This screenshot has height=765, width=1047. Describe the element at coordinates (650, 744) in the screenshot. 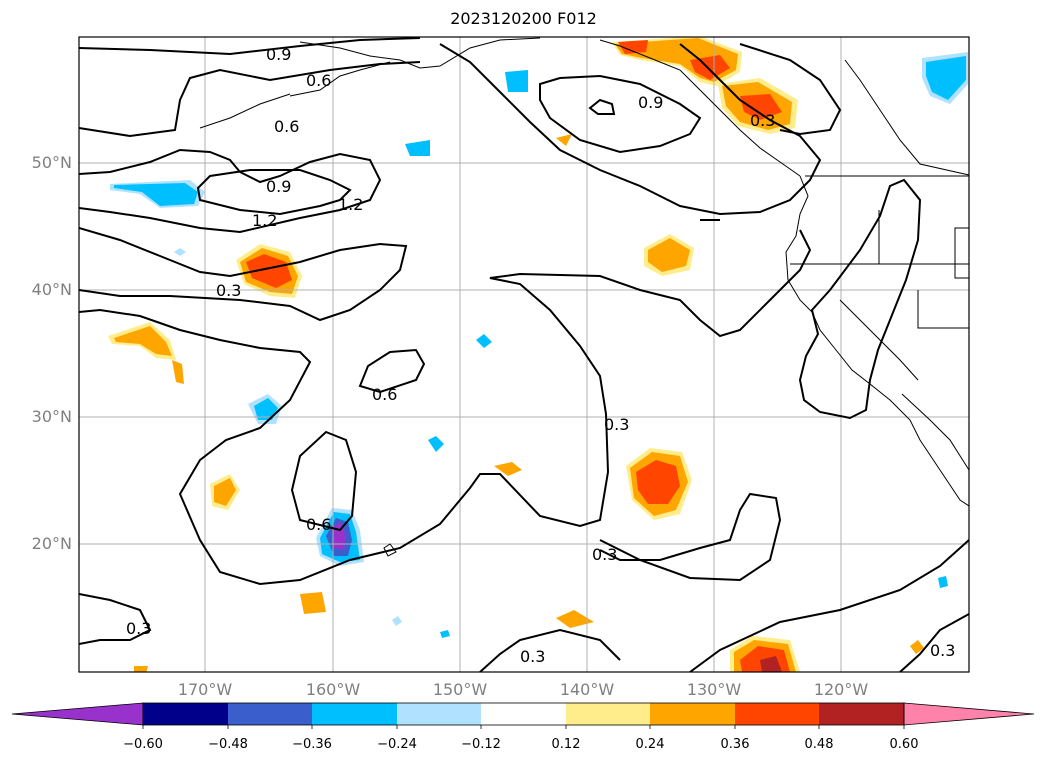

I see `colorbar-tick-label: 0.24` at that location.